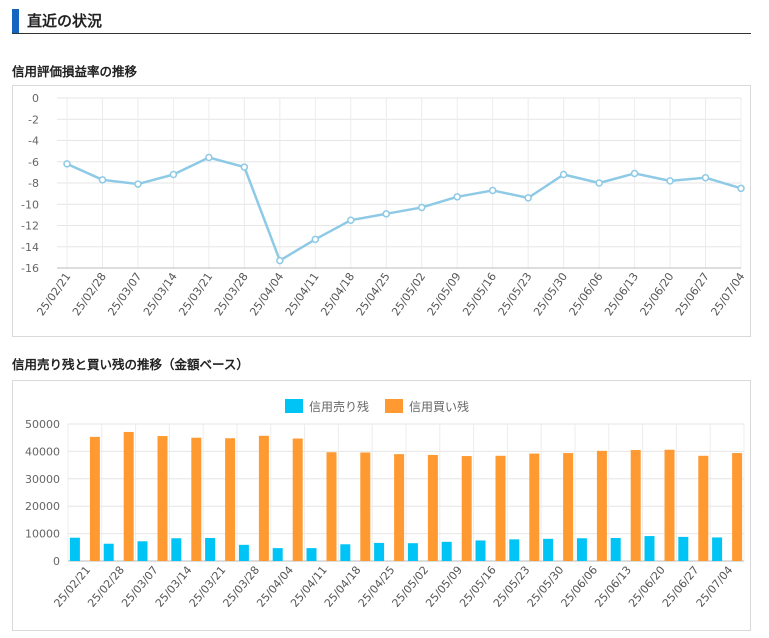  Describe the element at coordinates (30, 204) in the screenshot. I see `y-tick-label: -10` at that location.